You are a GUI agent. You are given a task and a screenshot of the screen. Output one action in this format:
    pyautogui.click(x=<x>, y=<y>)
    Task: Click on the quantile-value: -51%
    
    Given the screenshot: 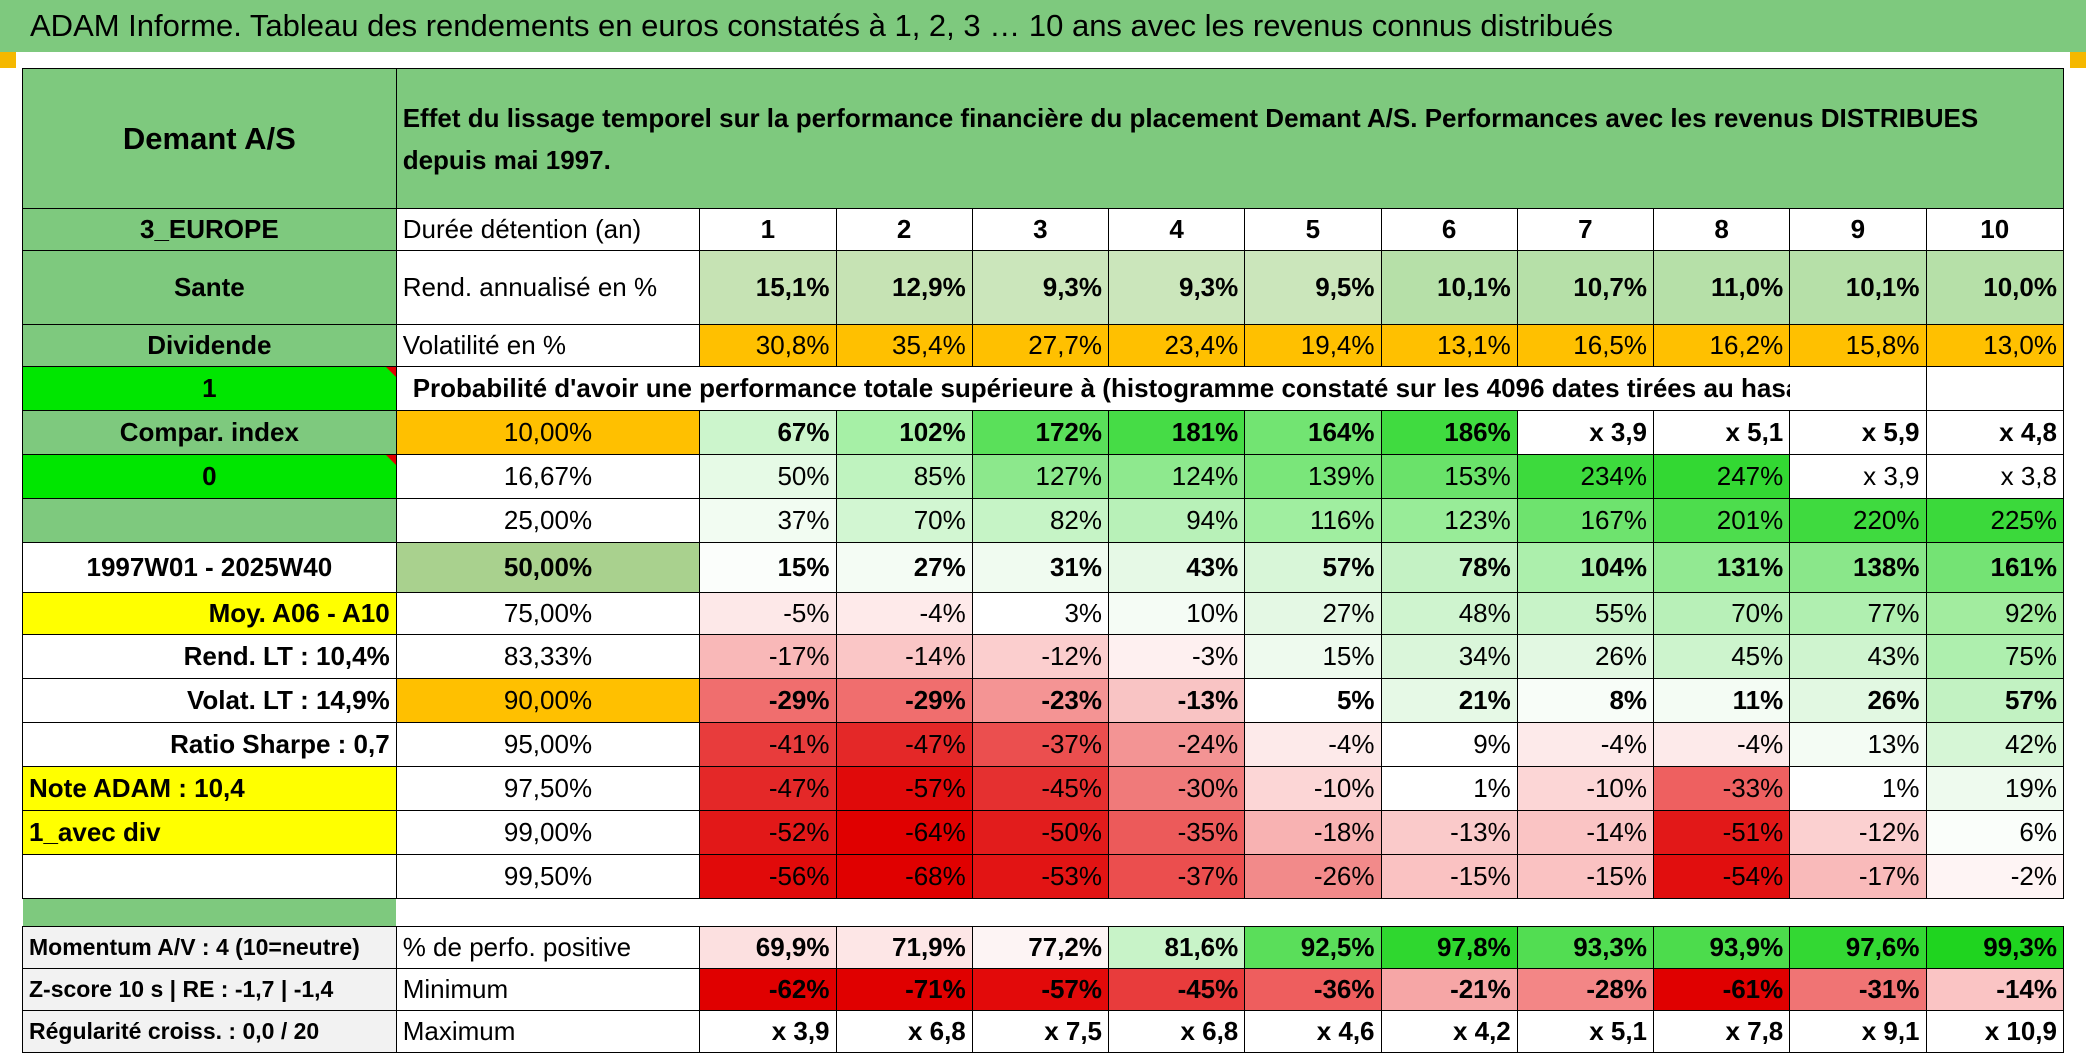 What is the action you would take?
    pyautogui.click(x=1722, y=832)
    